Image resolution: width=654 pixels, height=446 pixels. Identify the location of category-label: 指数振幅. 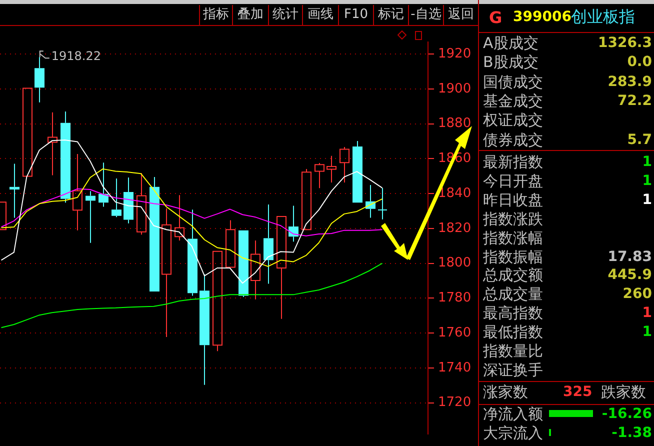
(513, 257).